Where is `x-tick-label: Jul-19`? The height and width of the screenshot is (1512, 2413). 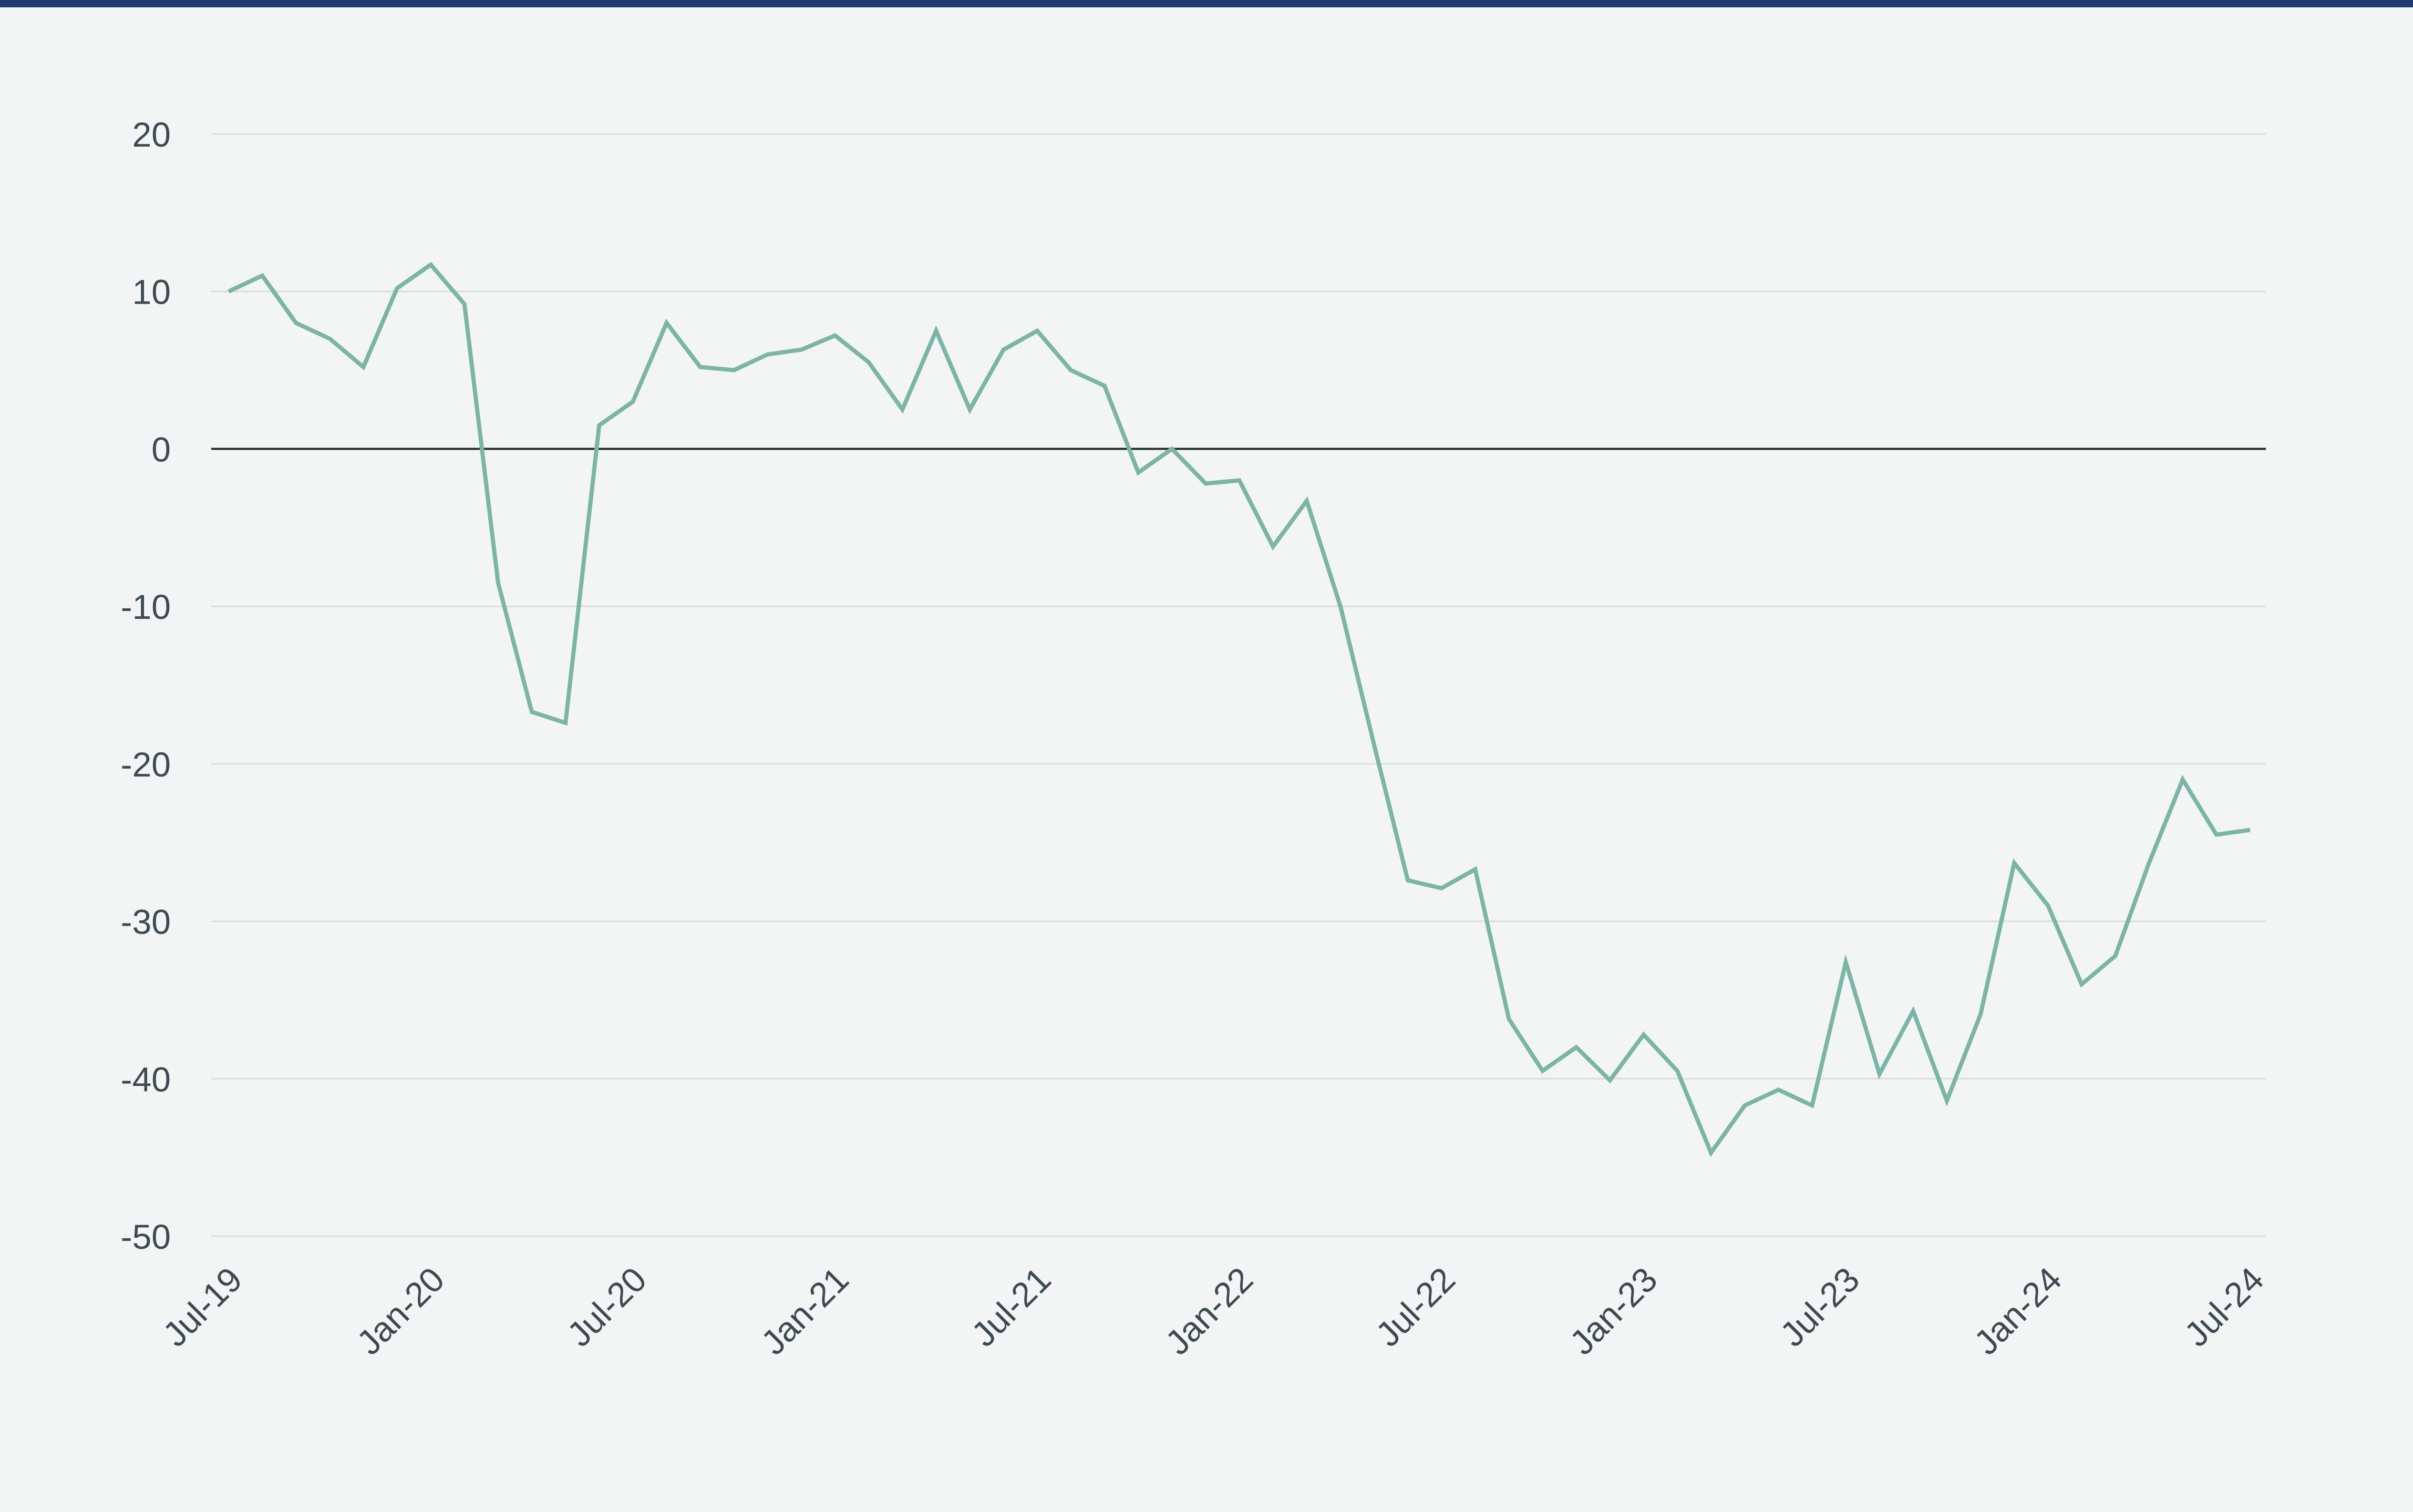
x-tick-label: Jul-19 is located at coordinates (202, 1307).